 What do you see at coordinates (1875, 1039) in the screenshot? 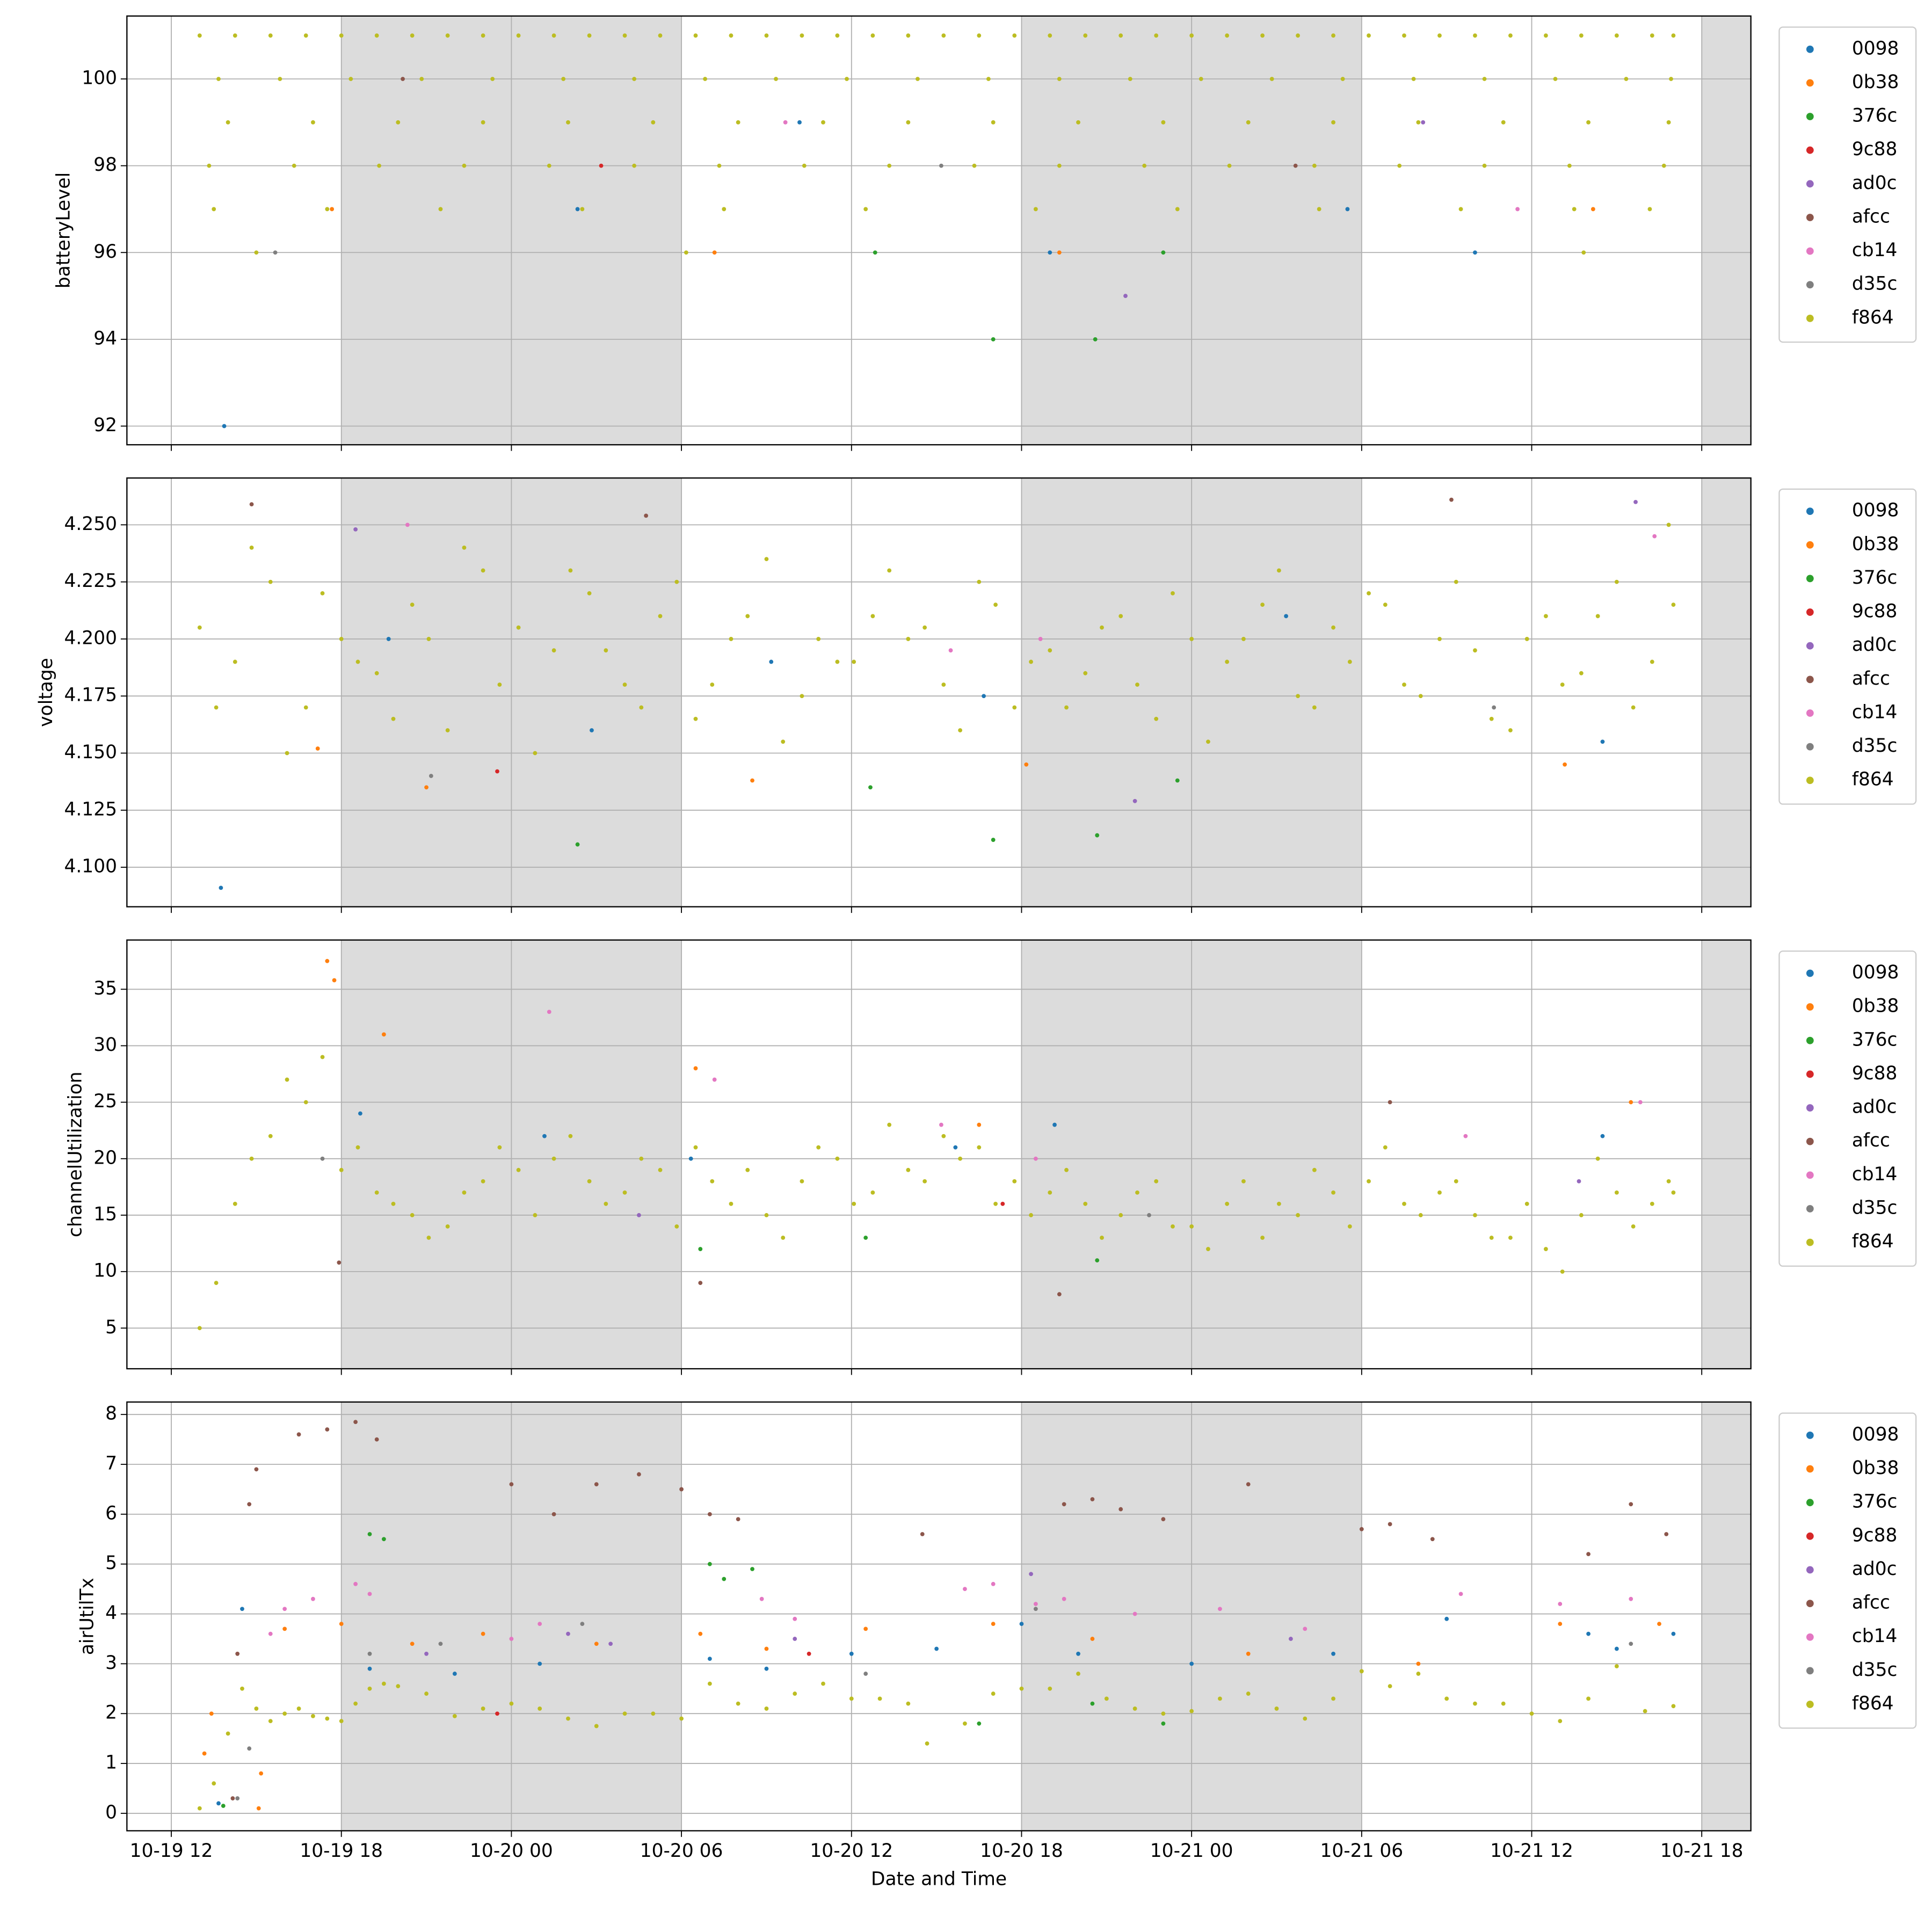
I see `legend-label: 376c` at bounding box center [1875, 1039].